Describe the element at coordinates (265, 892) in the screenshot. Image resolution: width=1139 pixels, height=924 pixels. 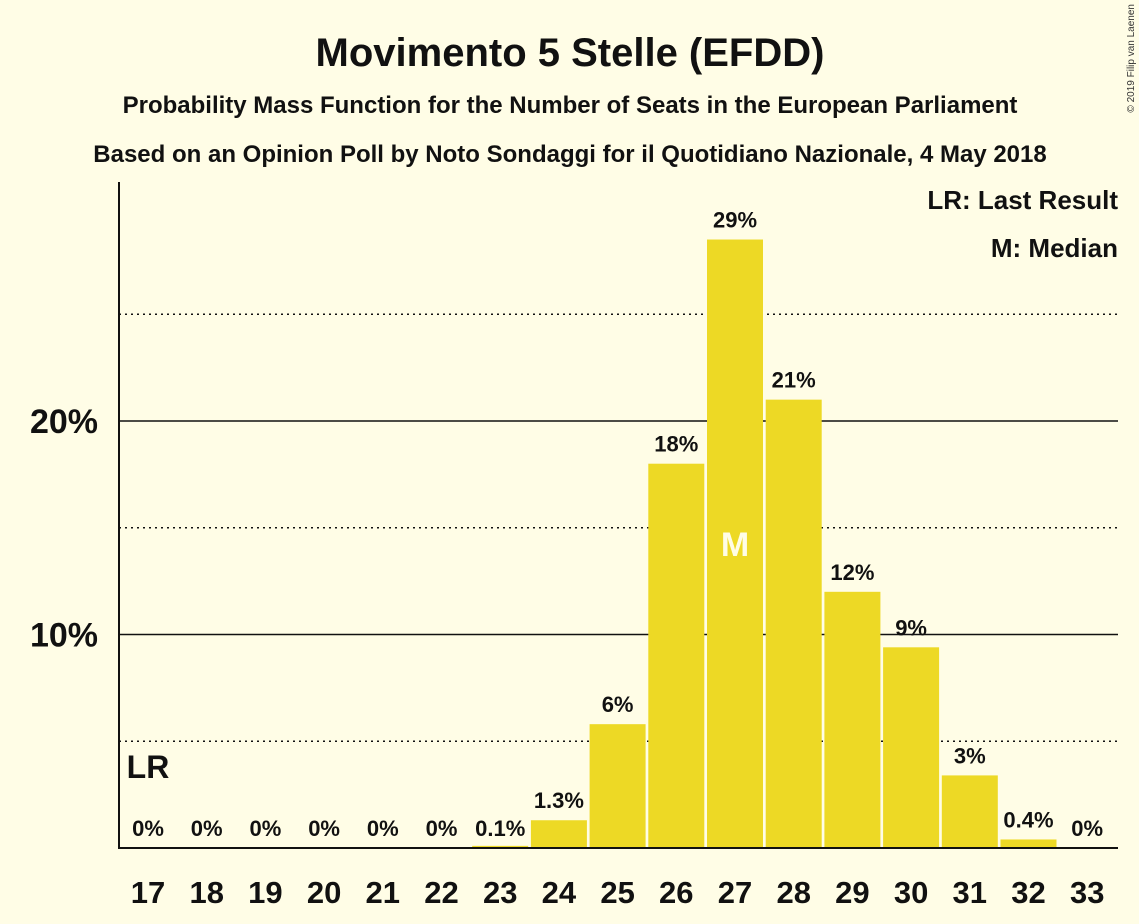
I see `x-tick-label-19: 19` at that location.